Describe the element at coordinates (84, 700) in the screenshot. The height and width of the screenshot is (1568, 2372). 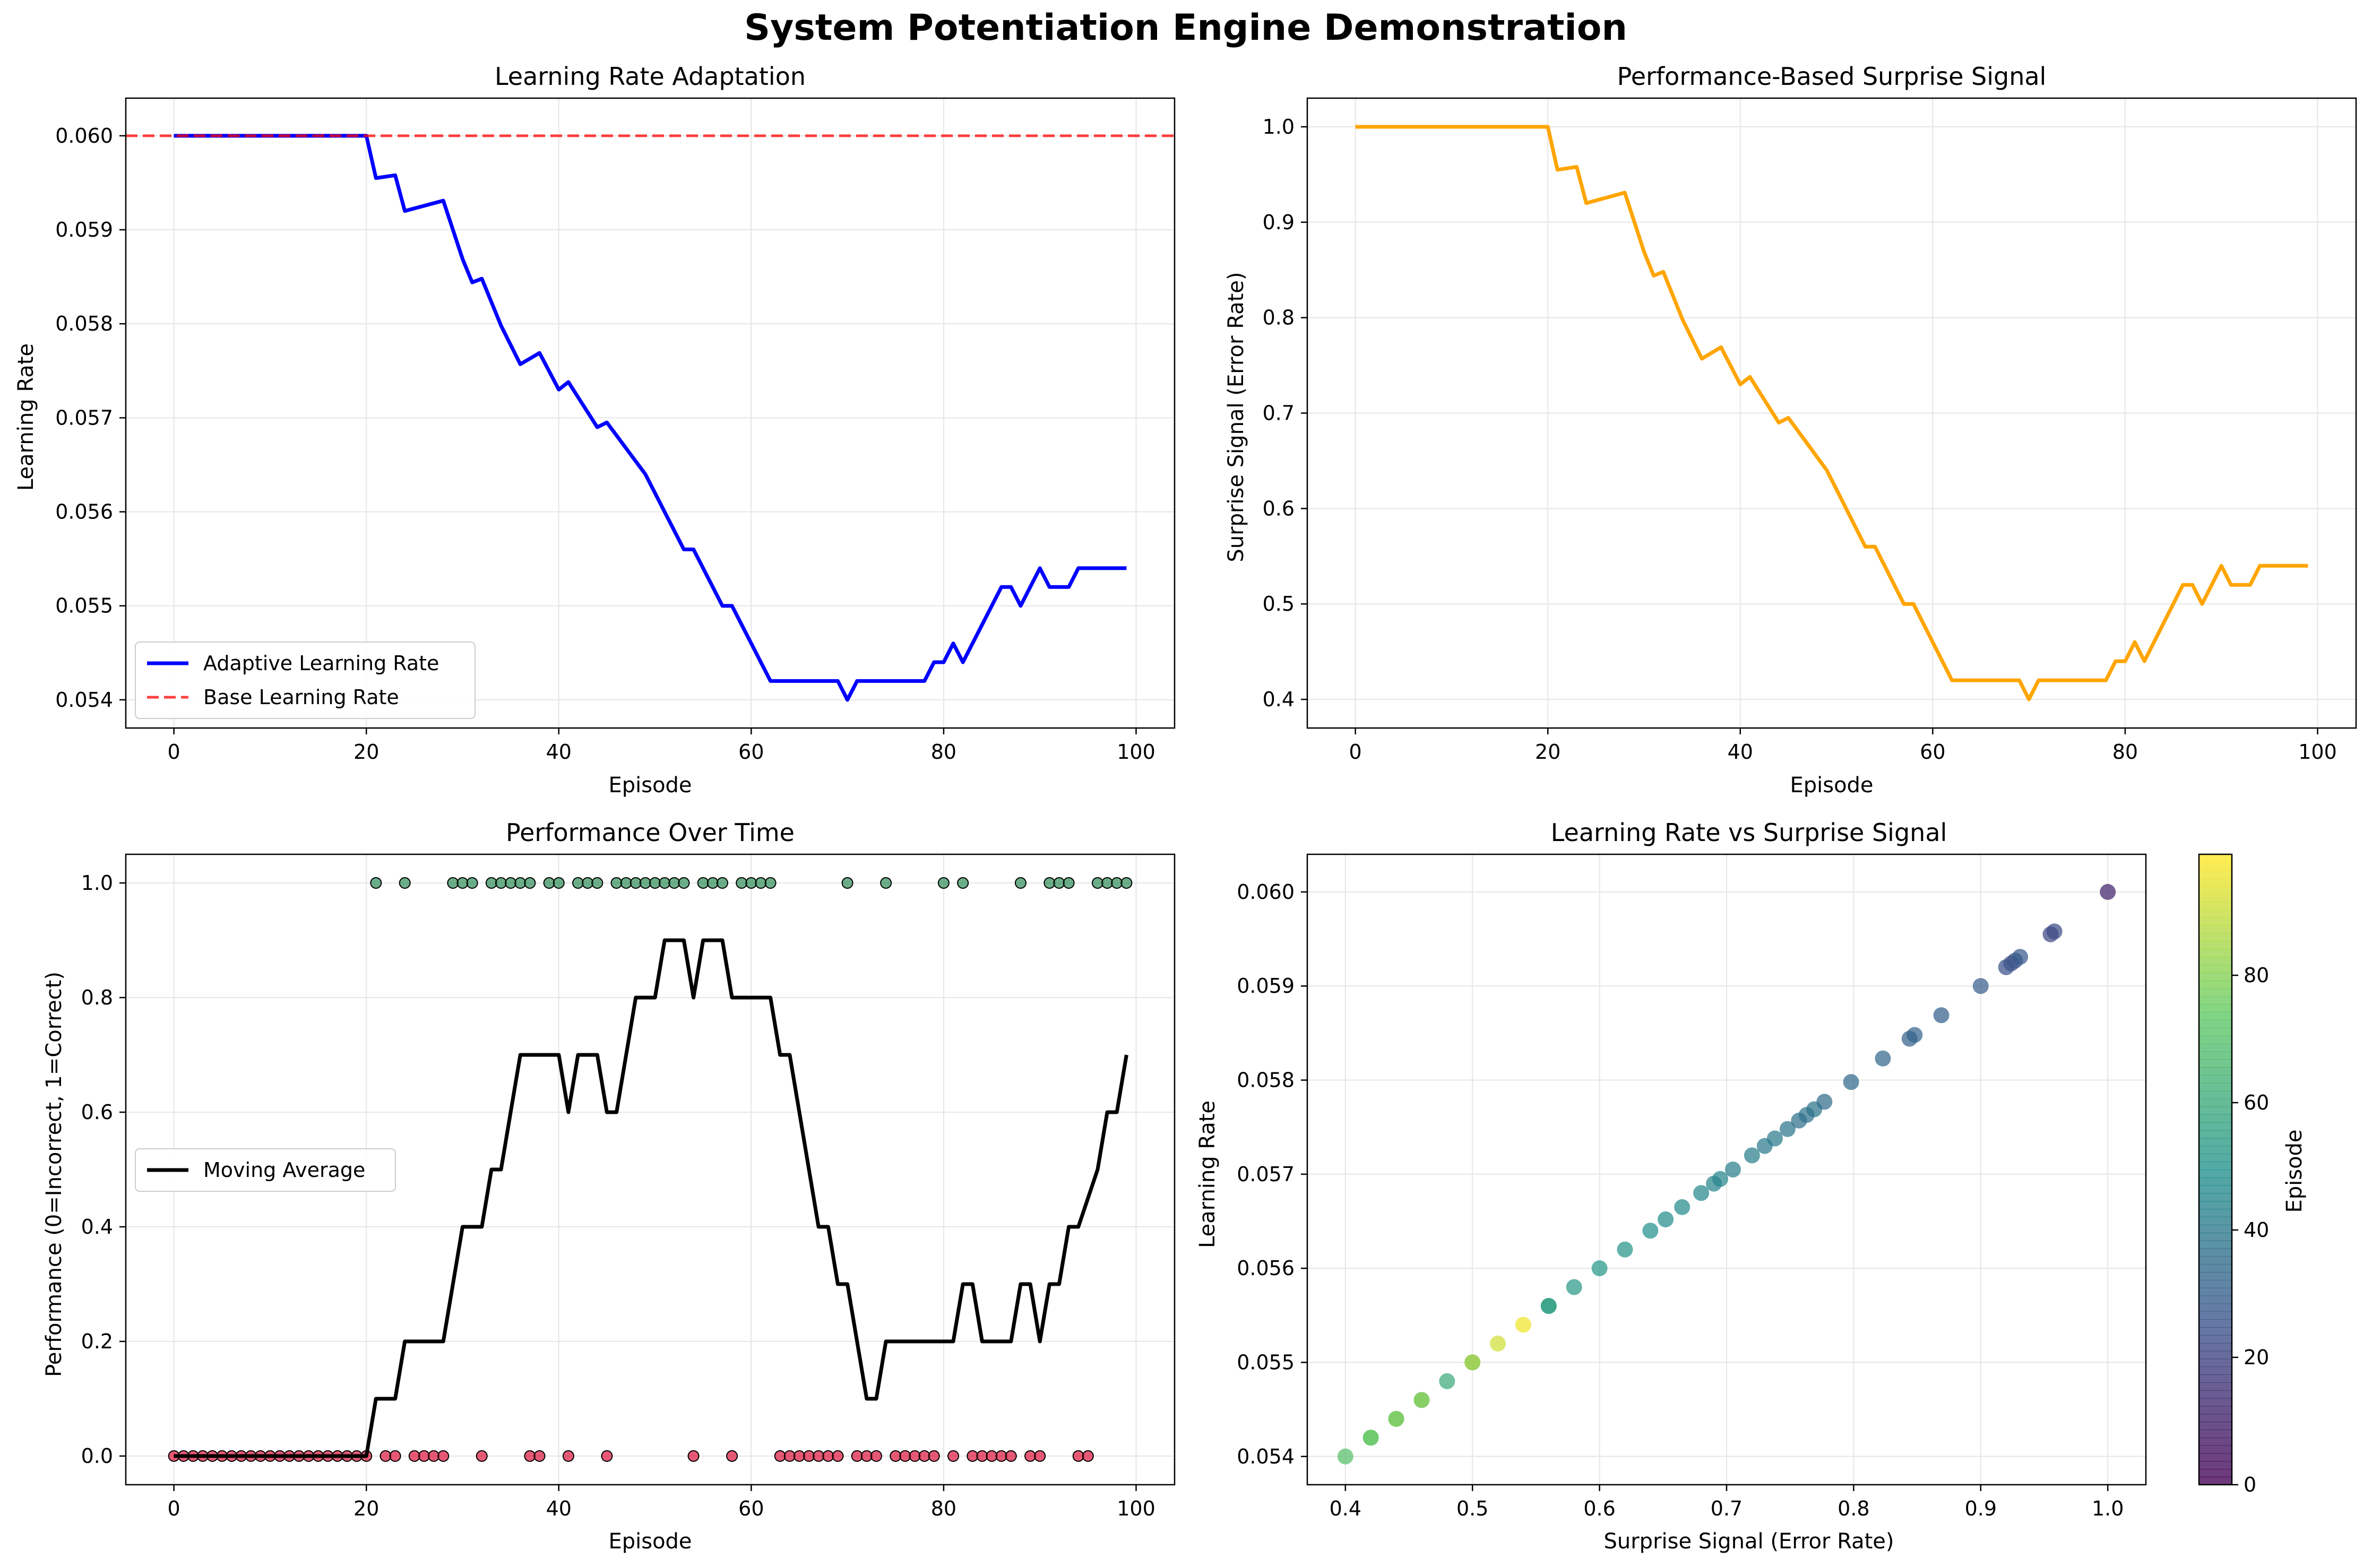
I see `y-tick-label: 0.054` at that location.